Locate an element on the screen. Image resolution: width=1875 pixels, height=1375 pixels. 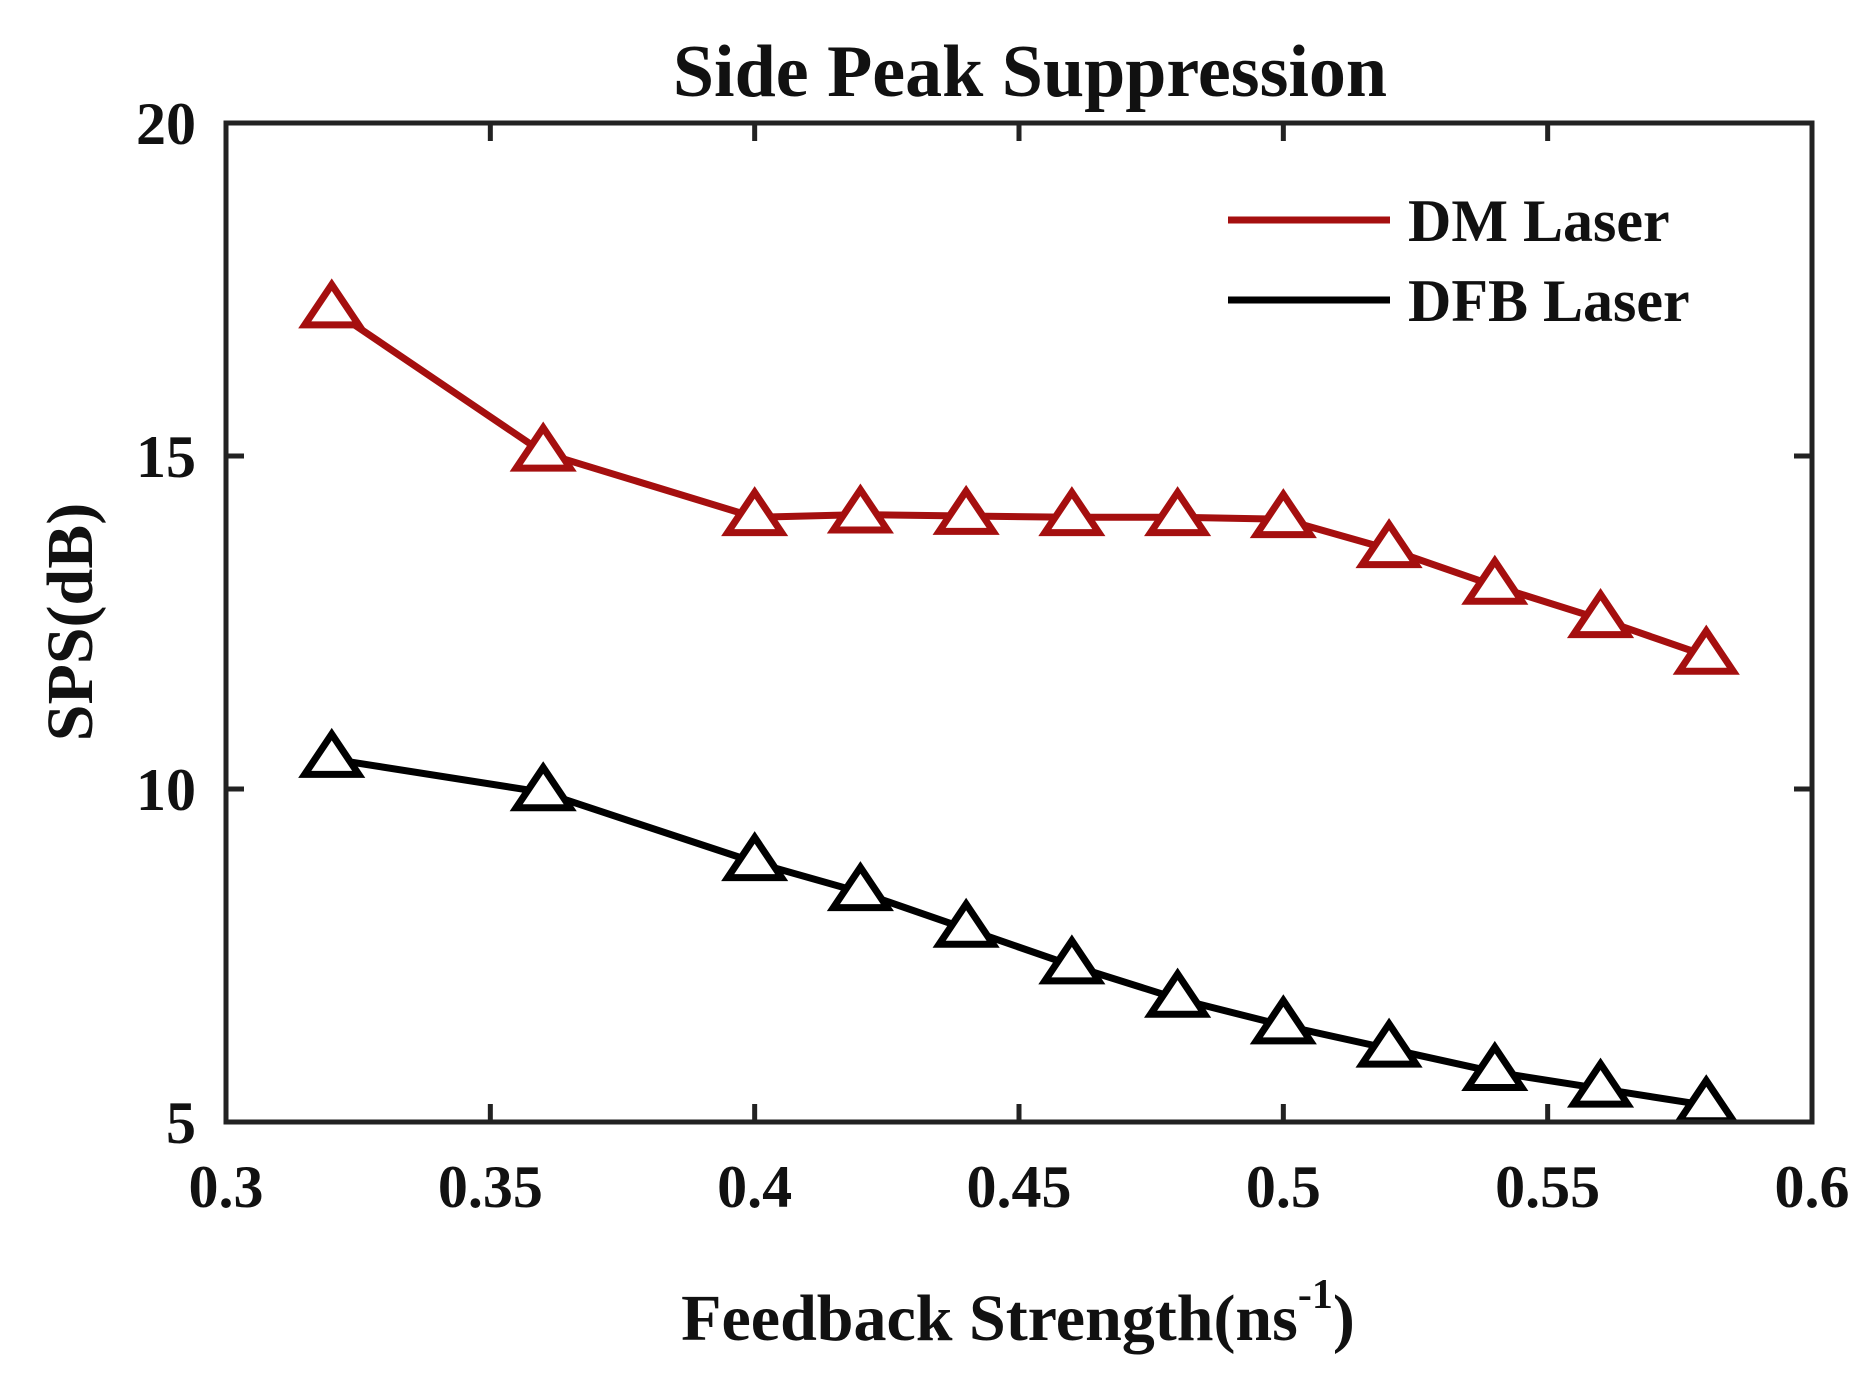
x-axis-label: Feedback Strength(ns-1) is located at coordinates (1018, 1313).